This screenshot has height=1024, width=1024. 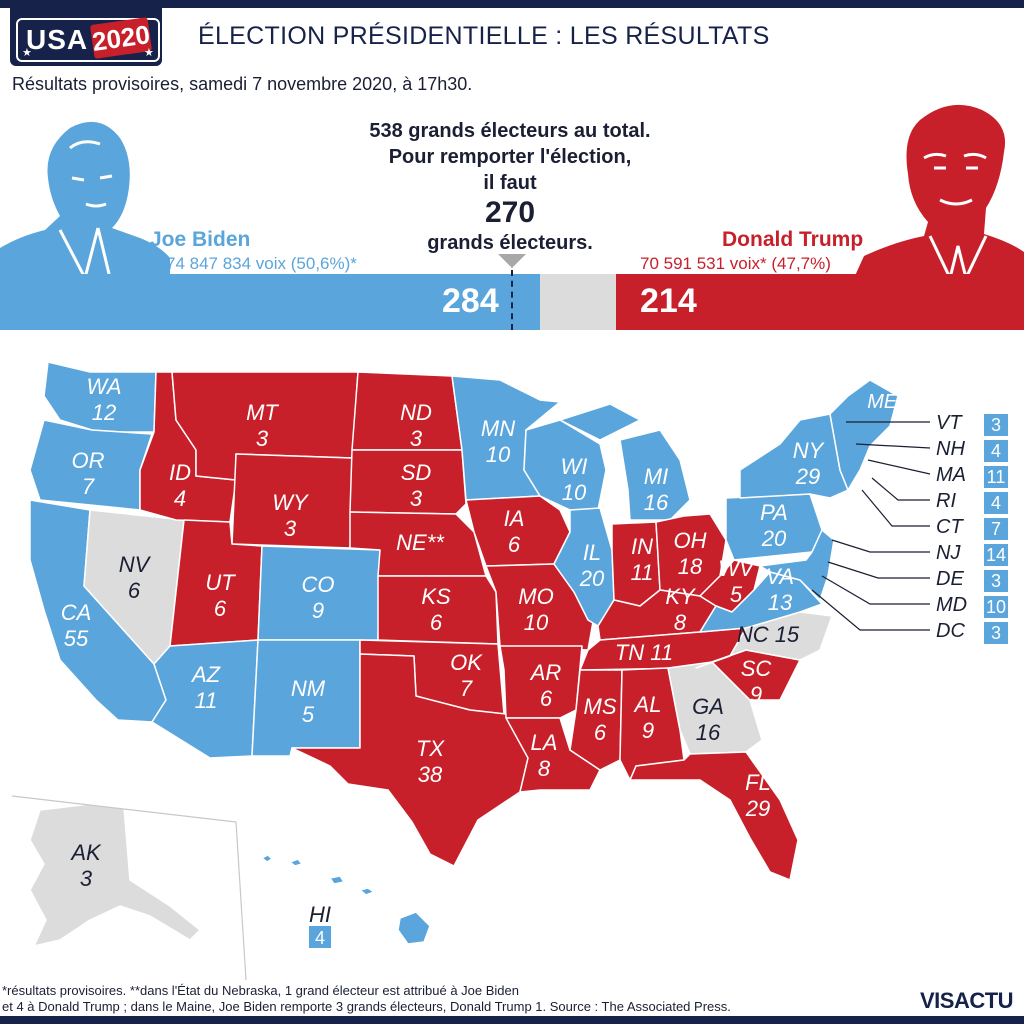 I want to click on callout-MD: MD, so click(x=952, y=605).